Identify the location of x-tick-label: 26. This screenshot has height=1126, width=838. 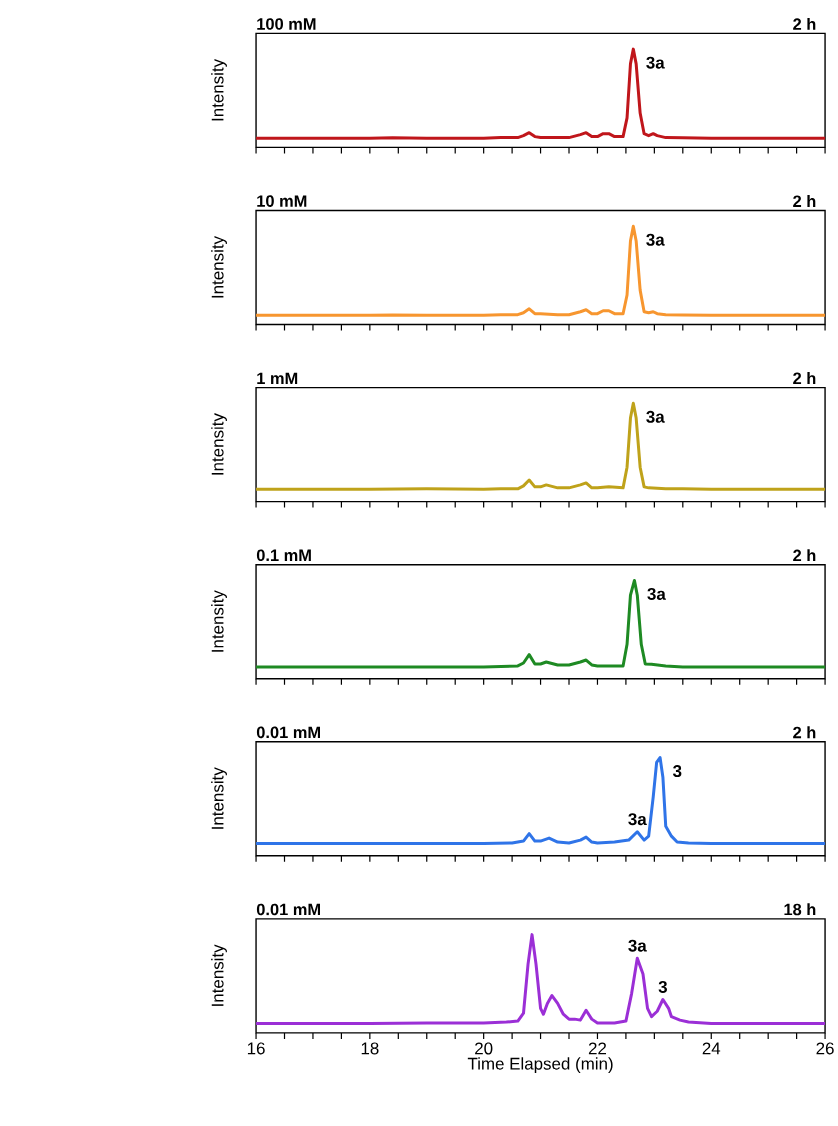
(825, 1048).